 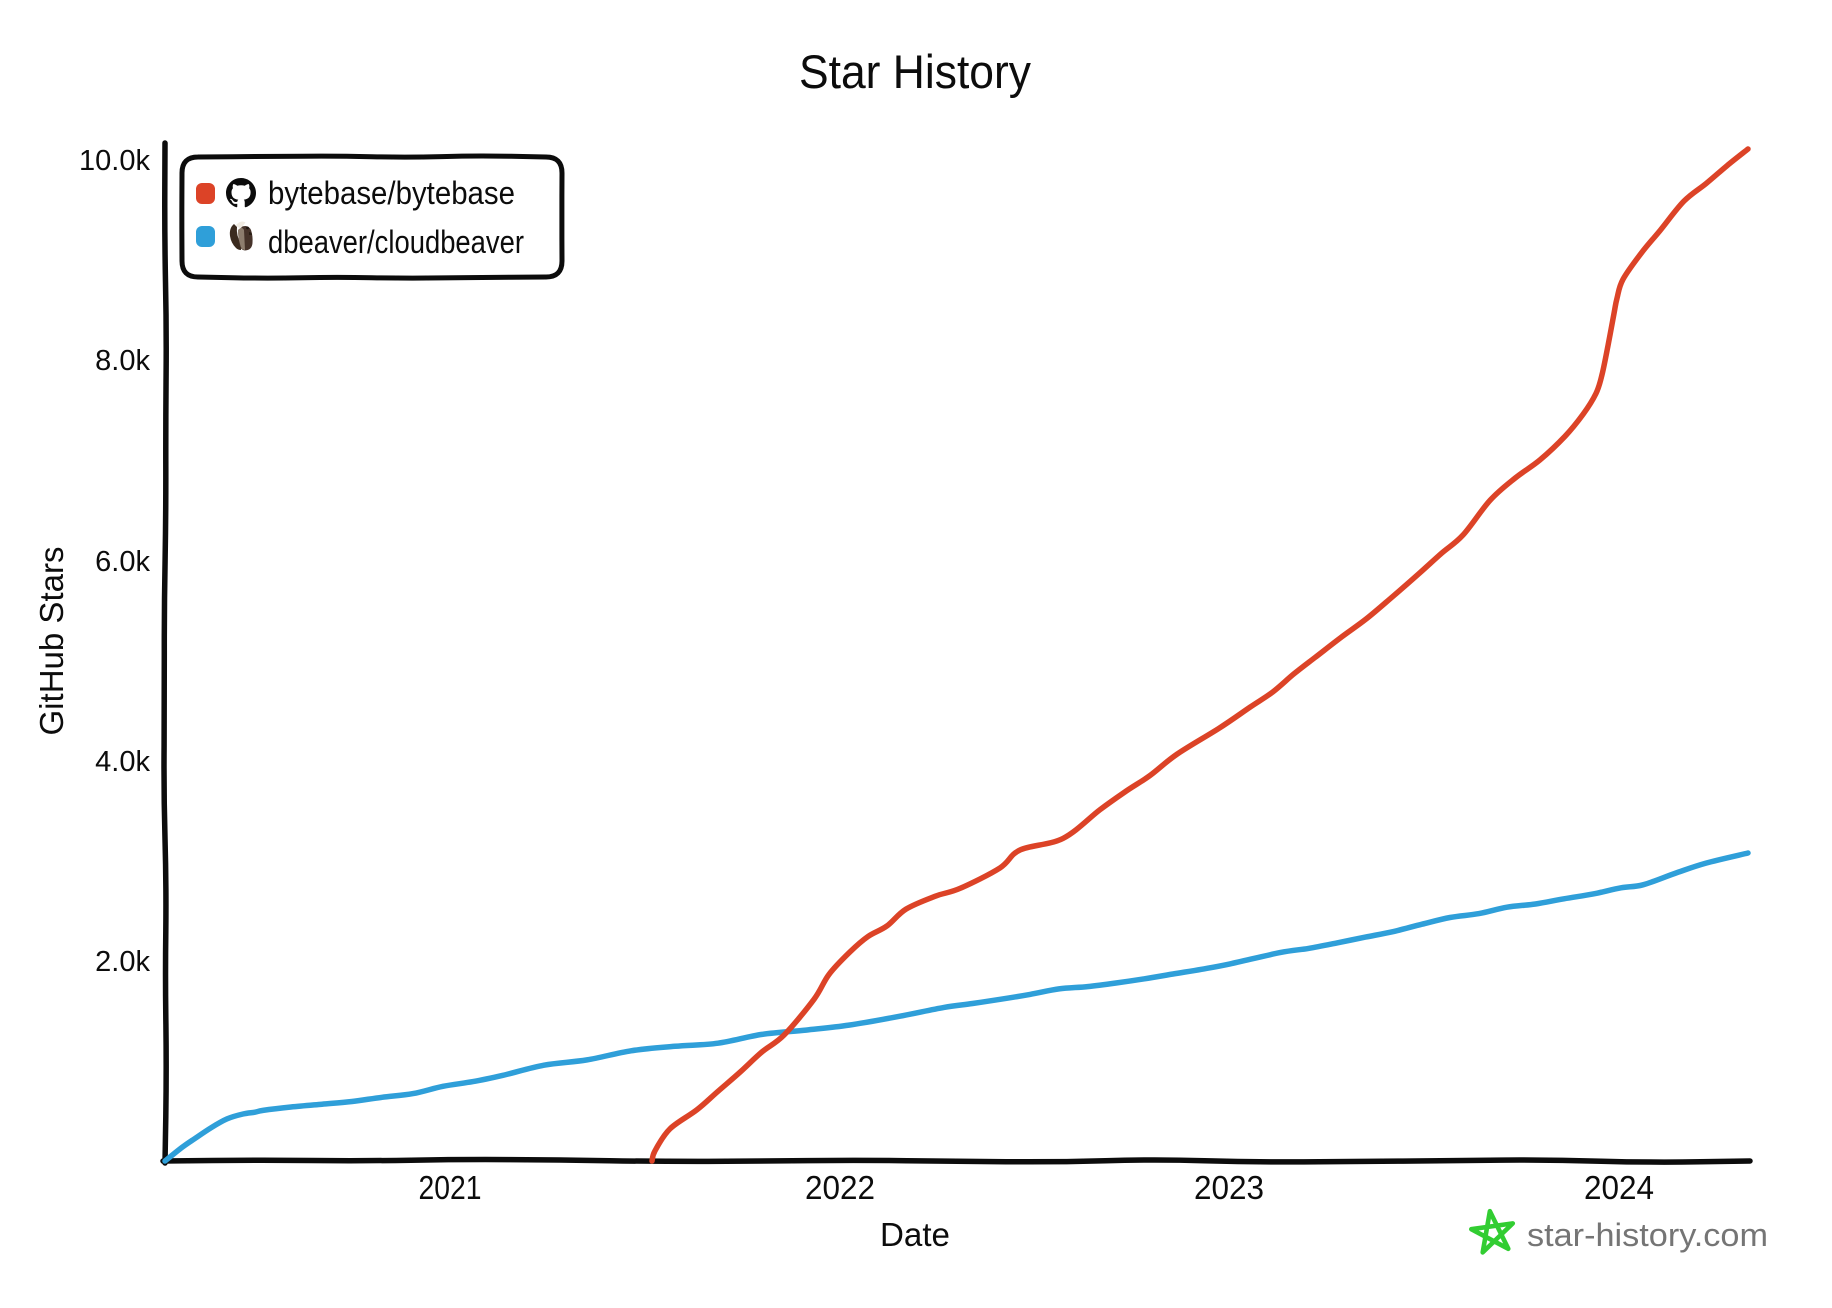 What do you see at coordinates (1229, 1187) in the screenshot?
I see `svg-text: 2023` at bounding box center [1229, 1187].